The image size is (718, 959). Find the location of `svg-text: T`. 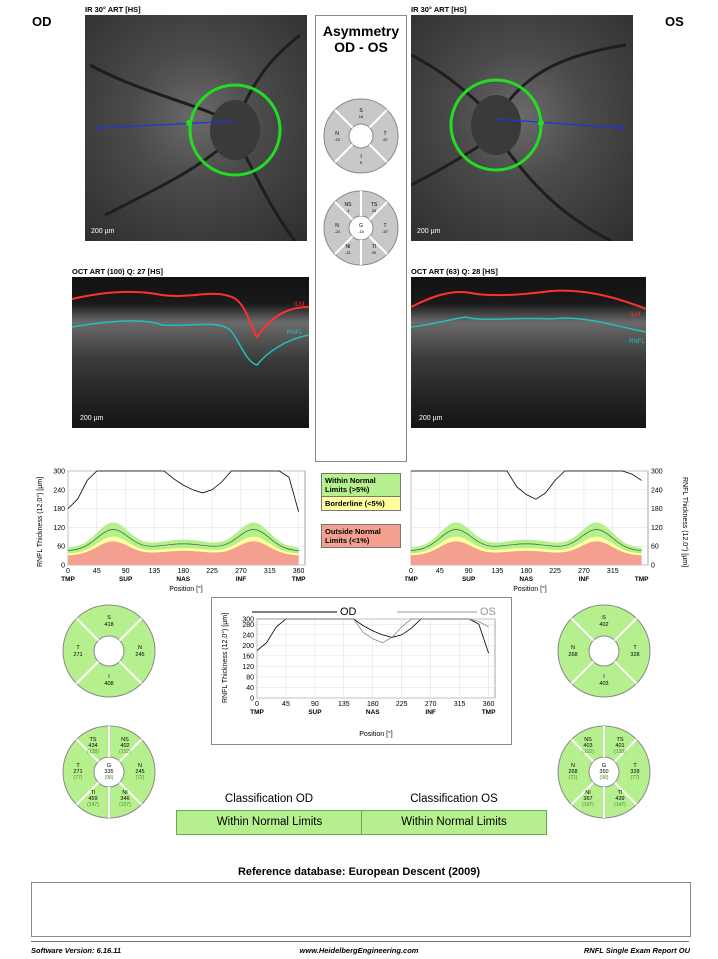

svg-text: T is located at coordinates (78, 766).